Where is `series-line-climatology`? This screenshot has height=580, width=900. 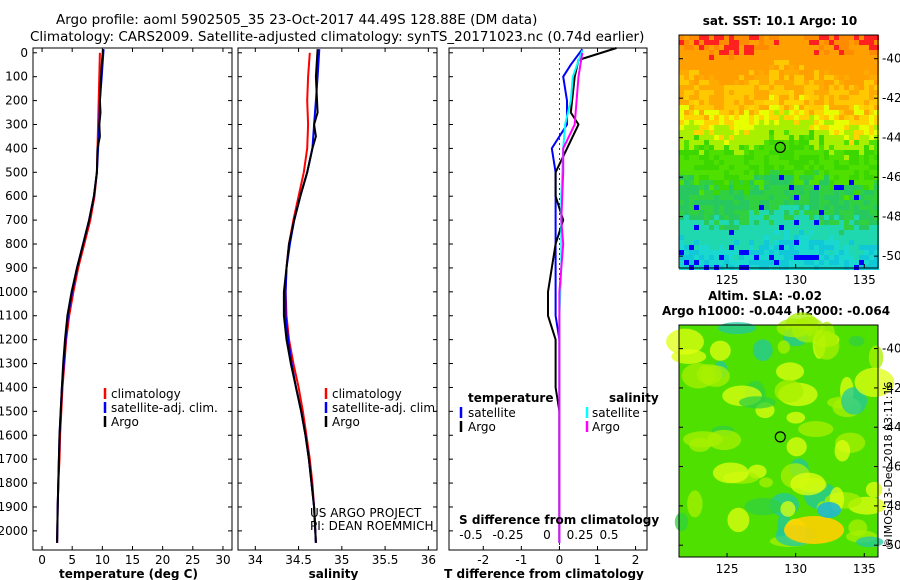 series-line-climatology is located at coordinates (300, 297).